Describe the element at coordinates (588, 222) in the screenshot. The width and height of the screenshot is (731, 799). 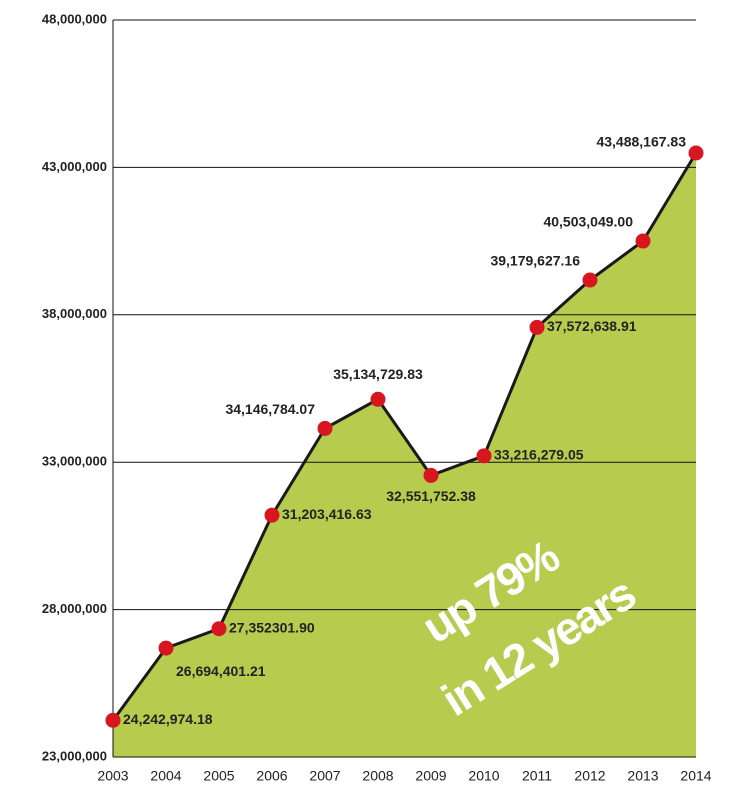
I see `value-label: 40,503,049.00` at that location.